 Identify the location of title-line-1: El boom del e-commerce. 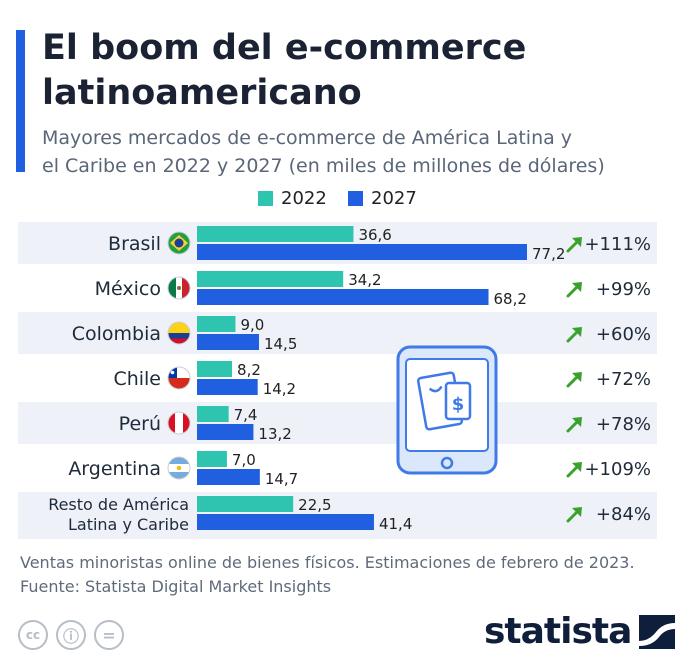
(284, 48).